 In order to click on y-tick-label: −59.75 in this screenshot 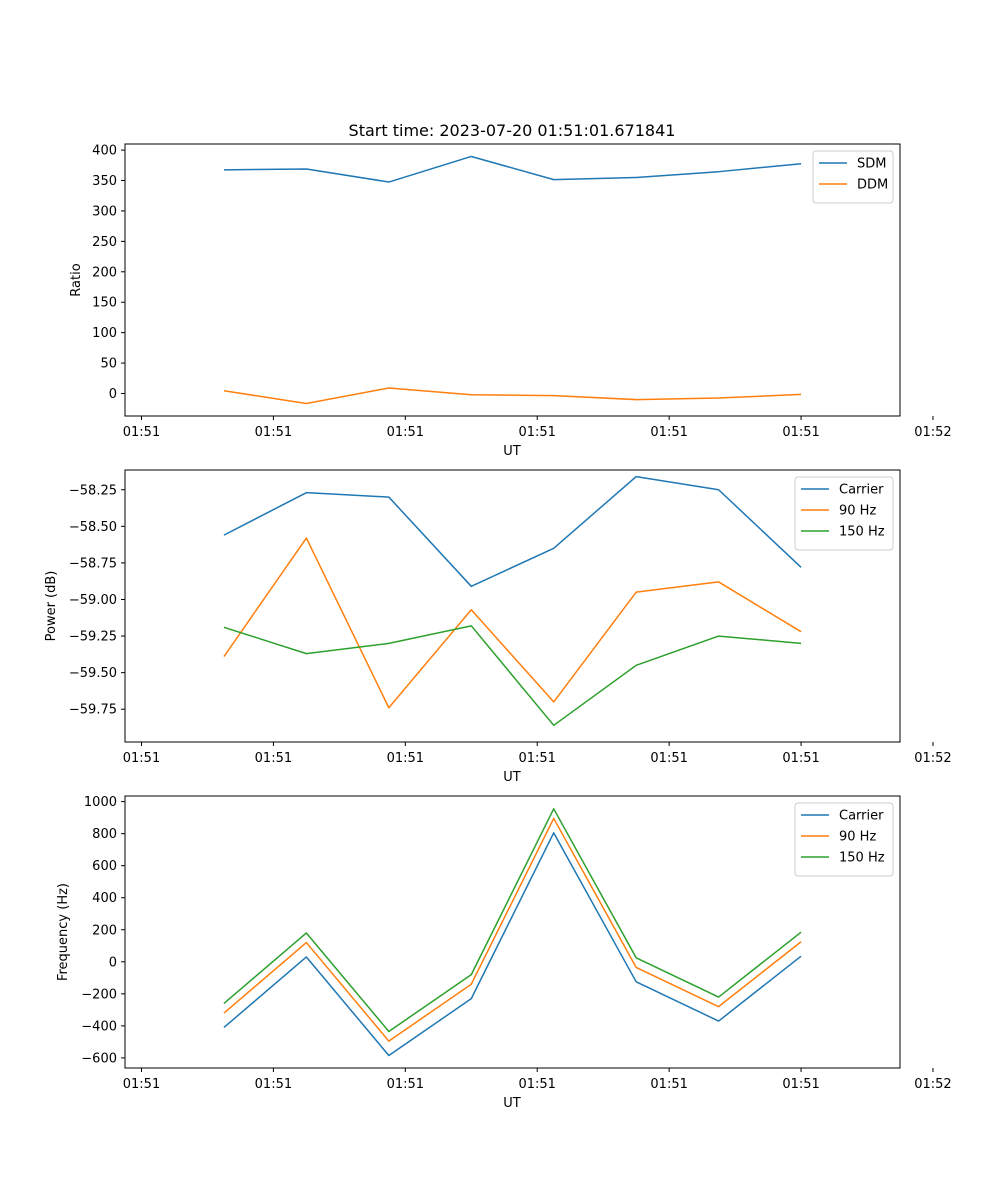, I will do `click(93, 710)`.